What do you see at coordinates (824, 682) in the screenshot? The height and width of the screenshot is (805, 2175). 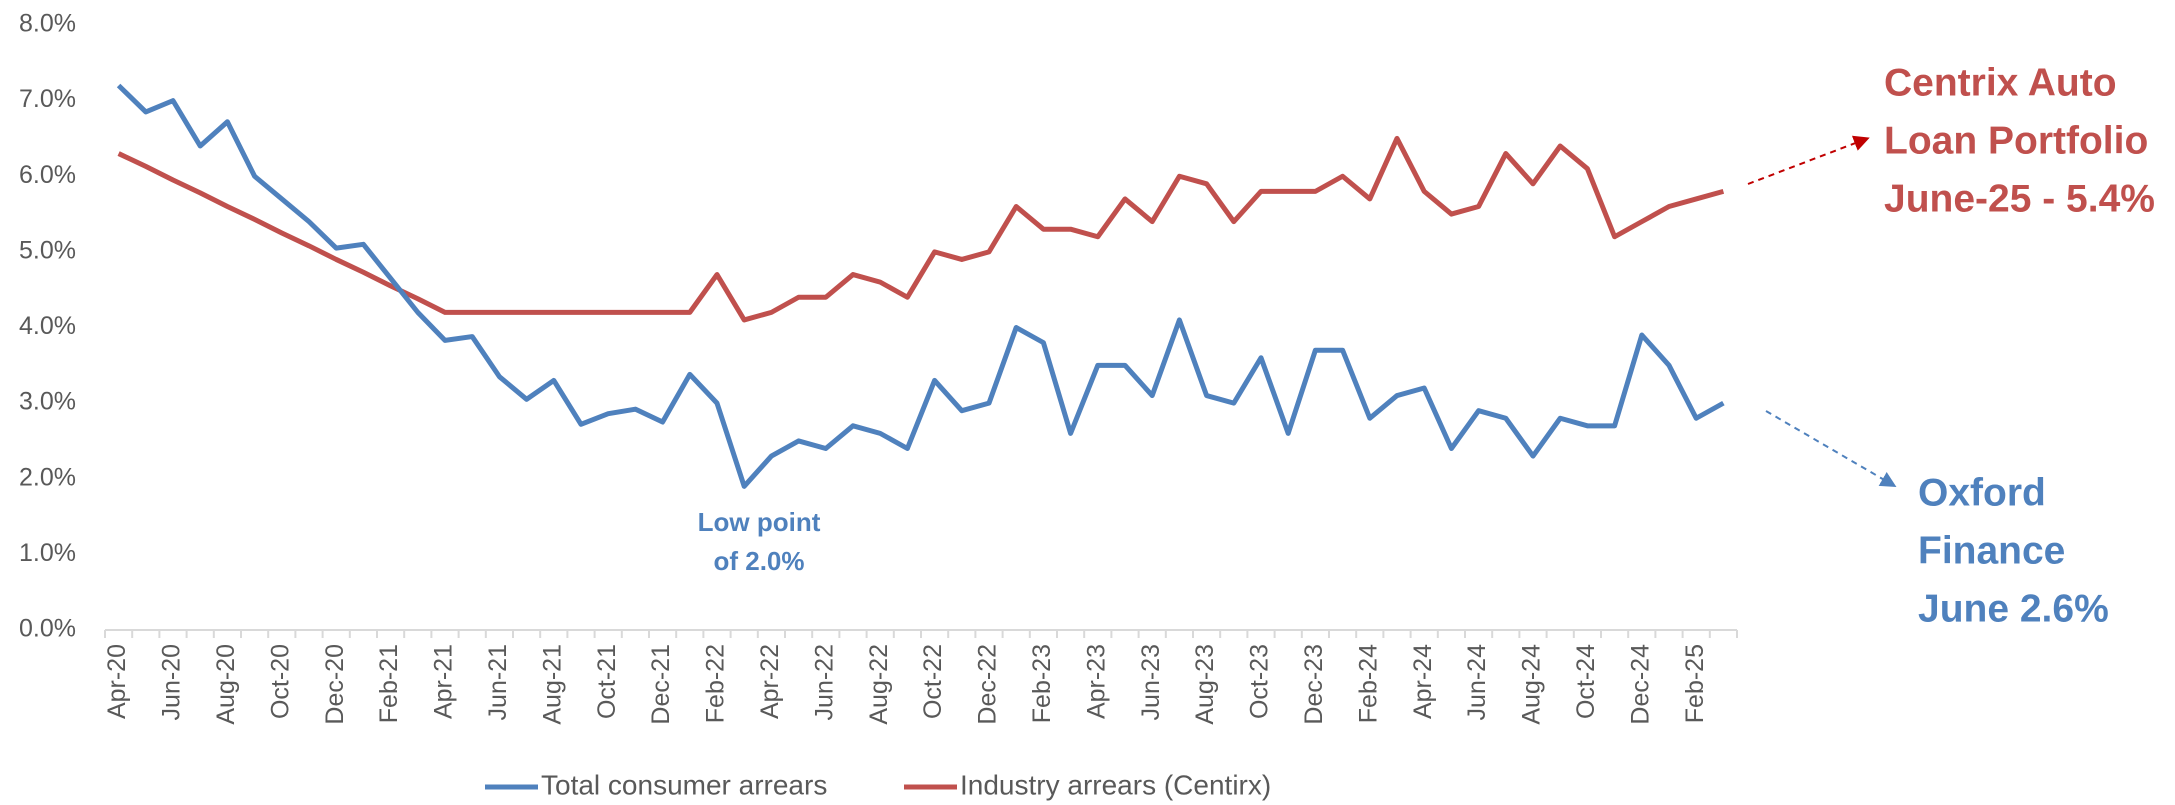 I see `x-tick-label: Jun-22` at bounding box center [824, 682].